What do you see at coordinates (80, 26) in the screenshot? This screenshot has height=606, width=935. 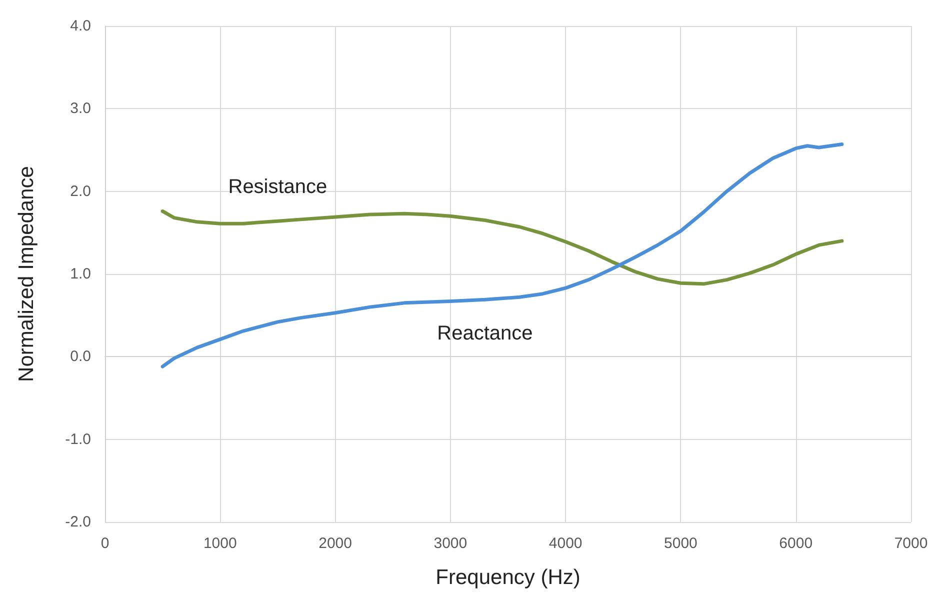 I see `y-tick-label: 4.0` at bounding box center [80, 26].